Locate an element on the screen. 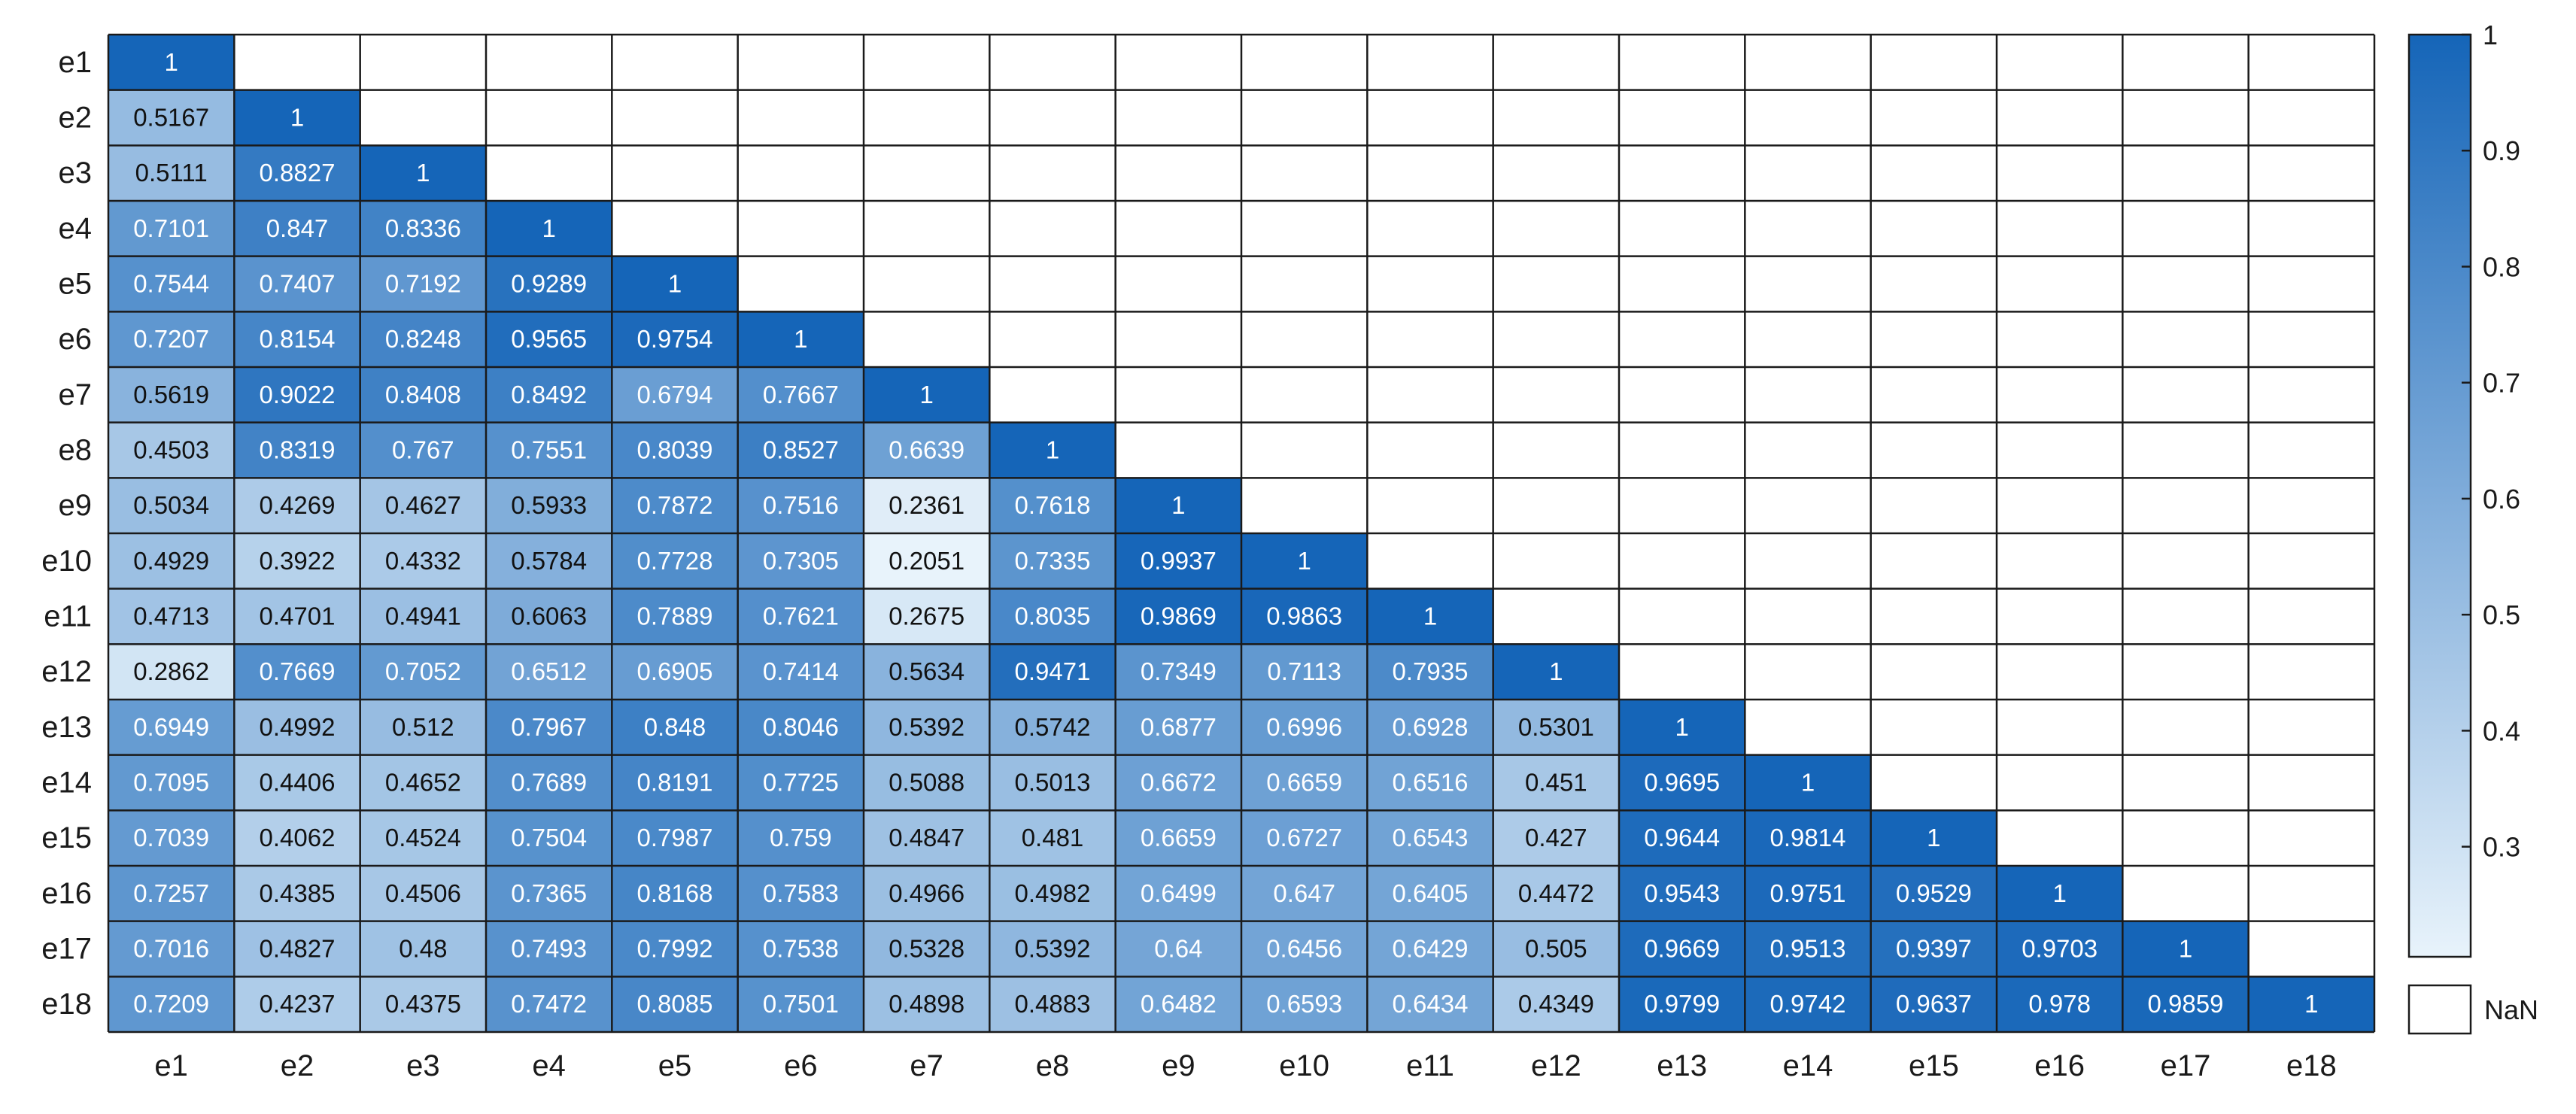 The height and width of the screenshot is (1114, 2576). cell-value-label: 0.4966 is located at coordinates (927, 893).